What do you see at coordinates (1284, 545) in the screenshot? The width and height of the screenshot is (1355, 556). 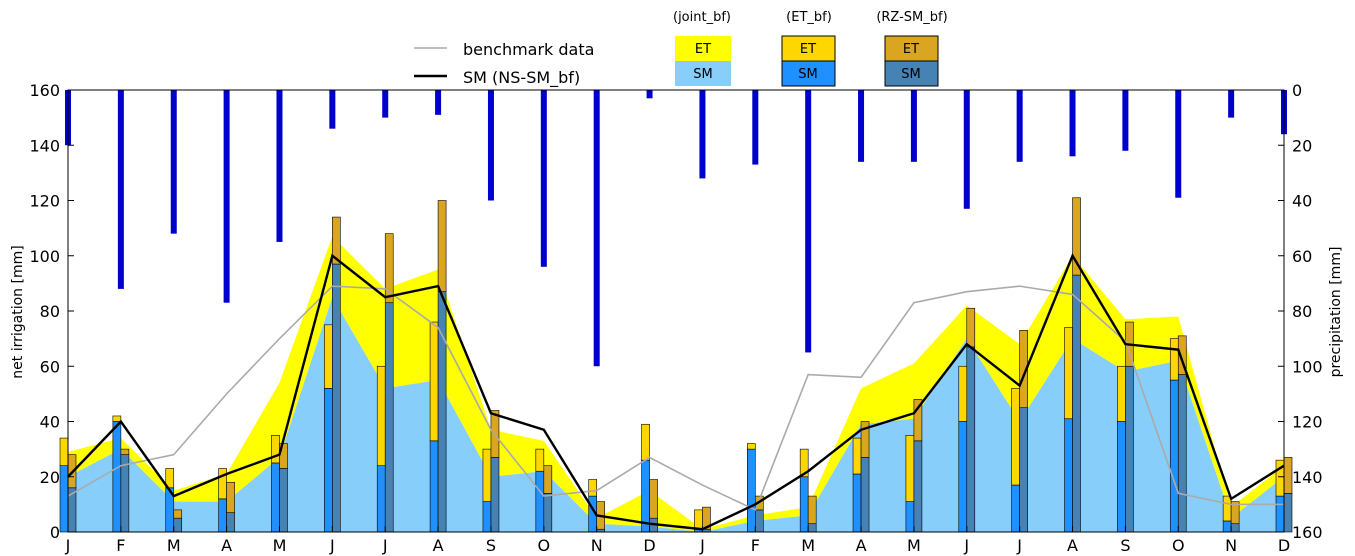 I see `x-tick-label: D` at bounding box center [1284, 545].